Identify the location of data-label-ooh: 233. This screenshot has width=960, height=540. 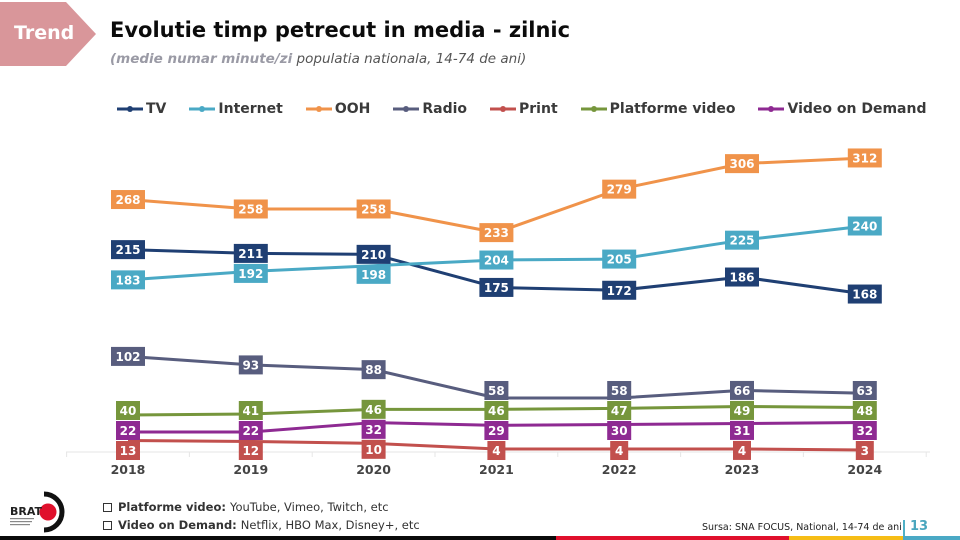
(496, 233).